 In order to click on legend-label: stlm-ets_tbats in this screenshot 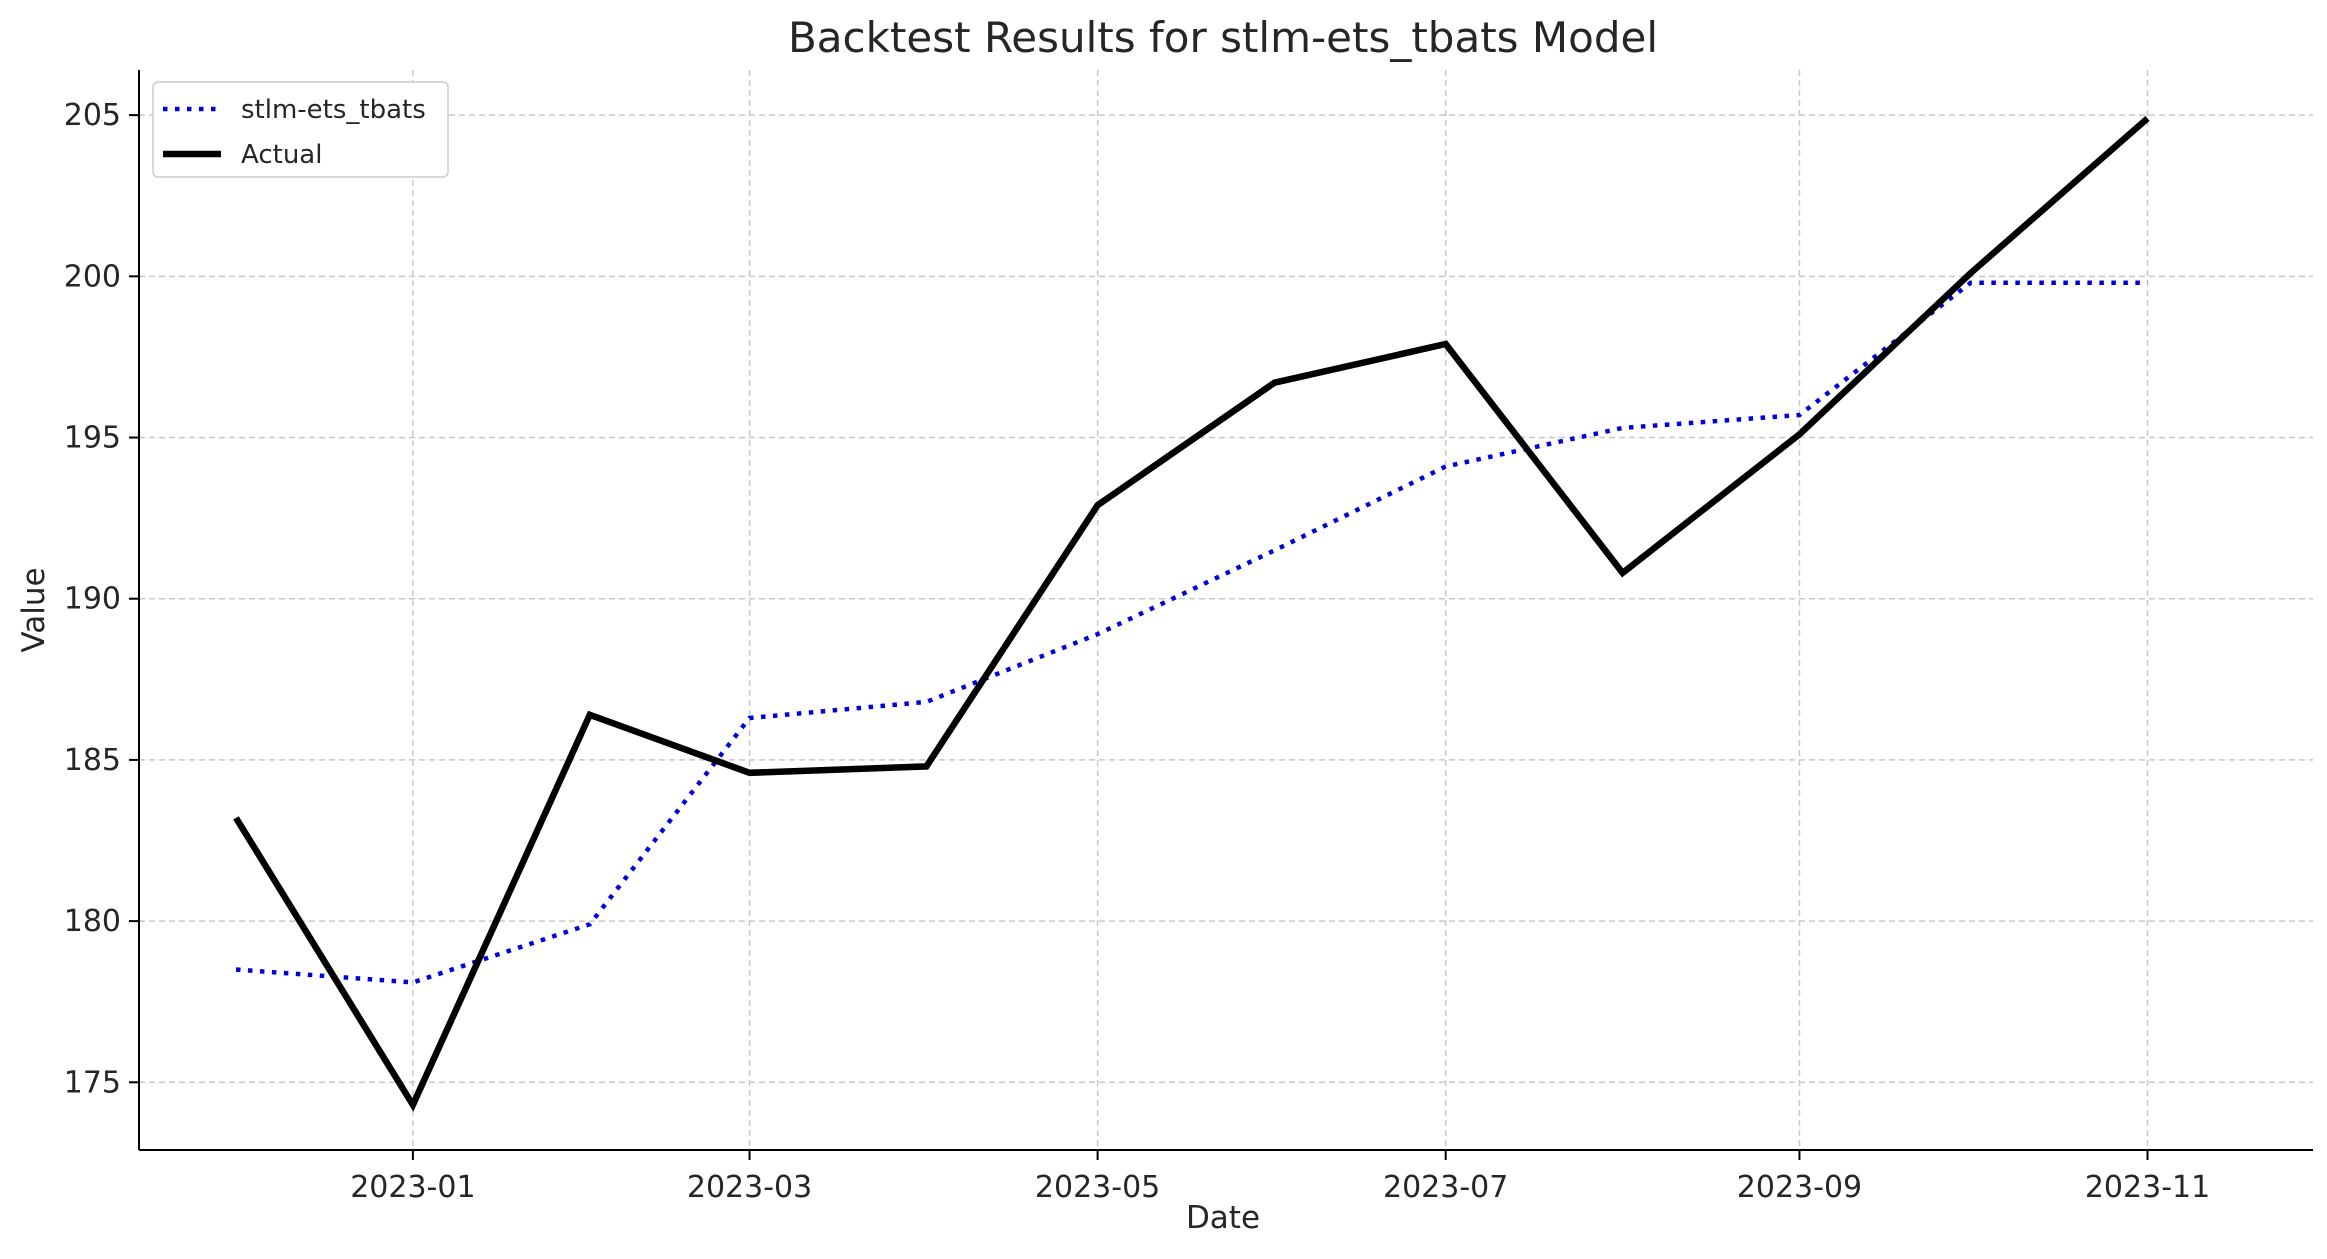, I will do `click(333, 110)`.